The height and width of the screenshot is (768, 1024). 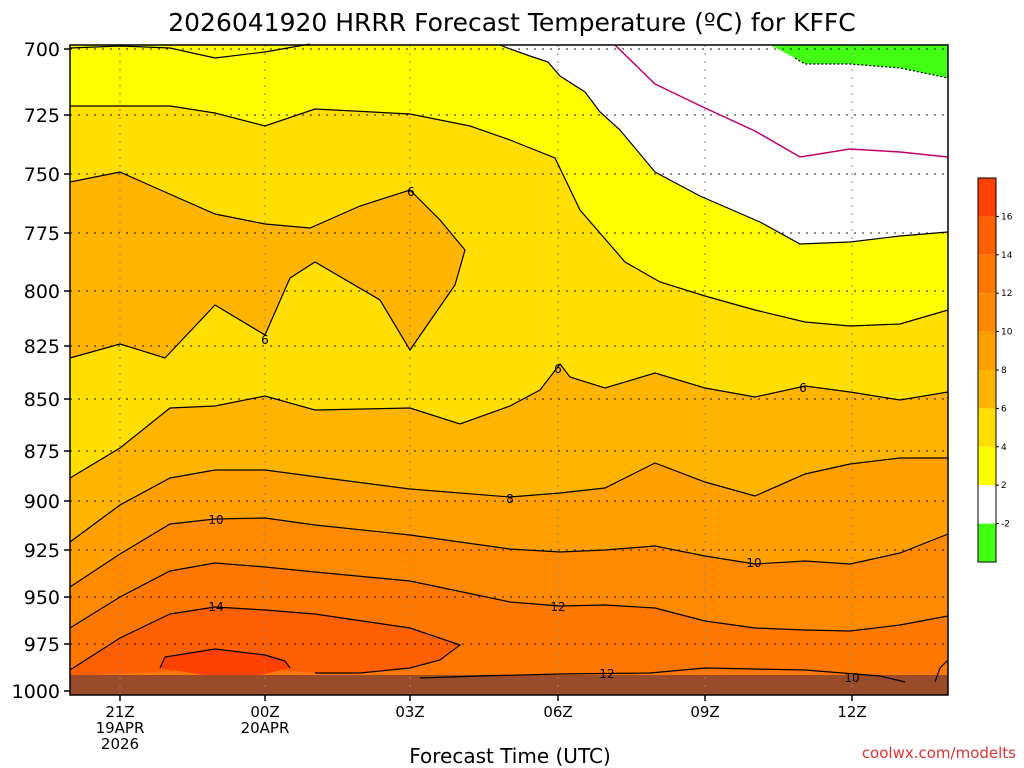 What do you see at coordinates (871, 68) in the screenshot?
I see `contour-zero` at bounding box center [871, 68].